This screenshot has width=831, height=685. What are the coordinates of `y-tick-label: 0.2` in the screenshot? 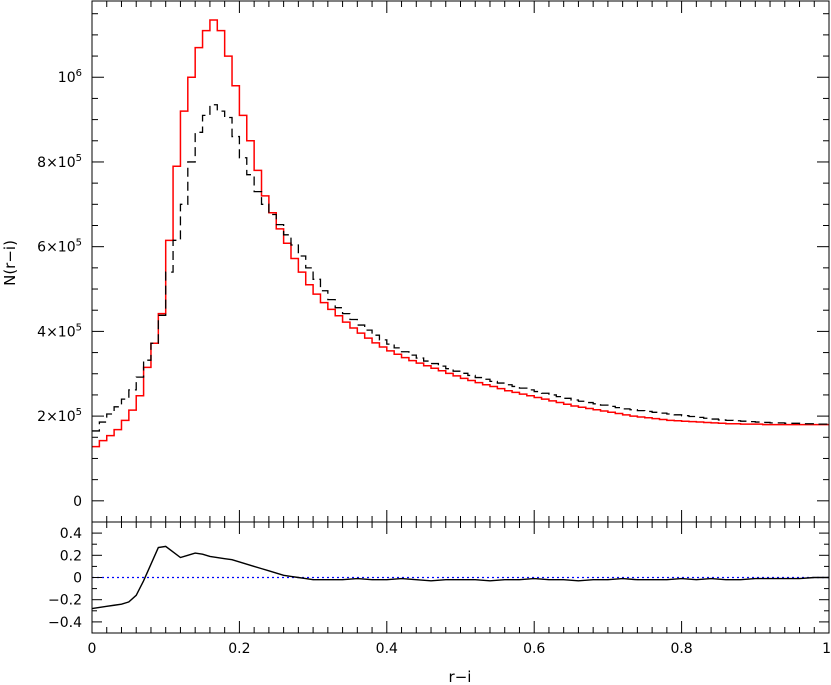 It's located at (71, 556).